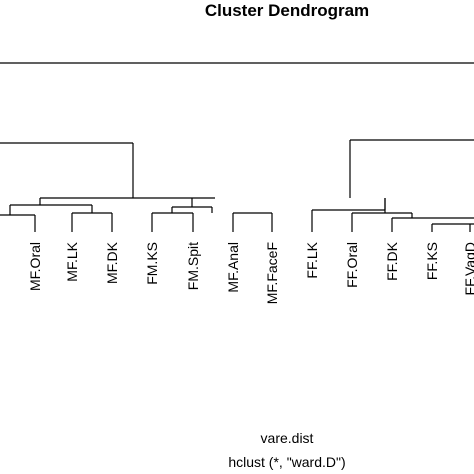 The image size is (474, 474). Describe the element at coordinates (112, 262) in the screenshot. I see `leaf-label: MF.DK` at that location.